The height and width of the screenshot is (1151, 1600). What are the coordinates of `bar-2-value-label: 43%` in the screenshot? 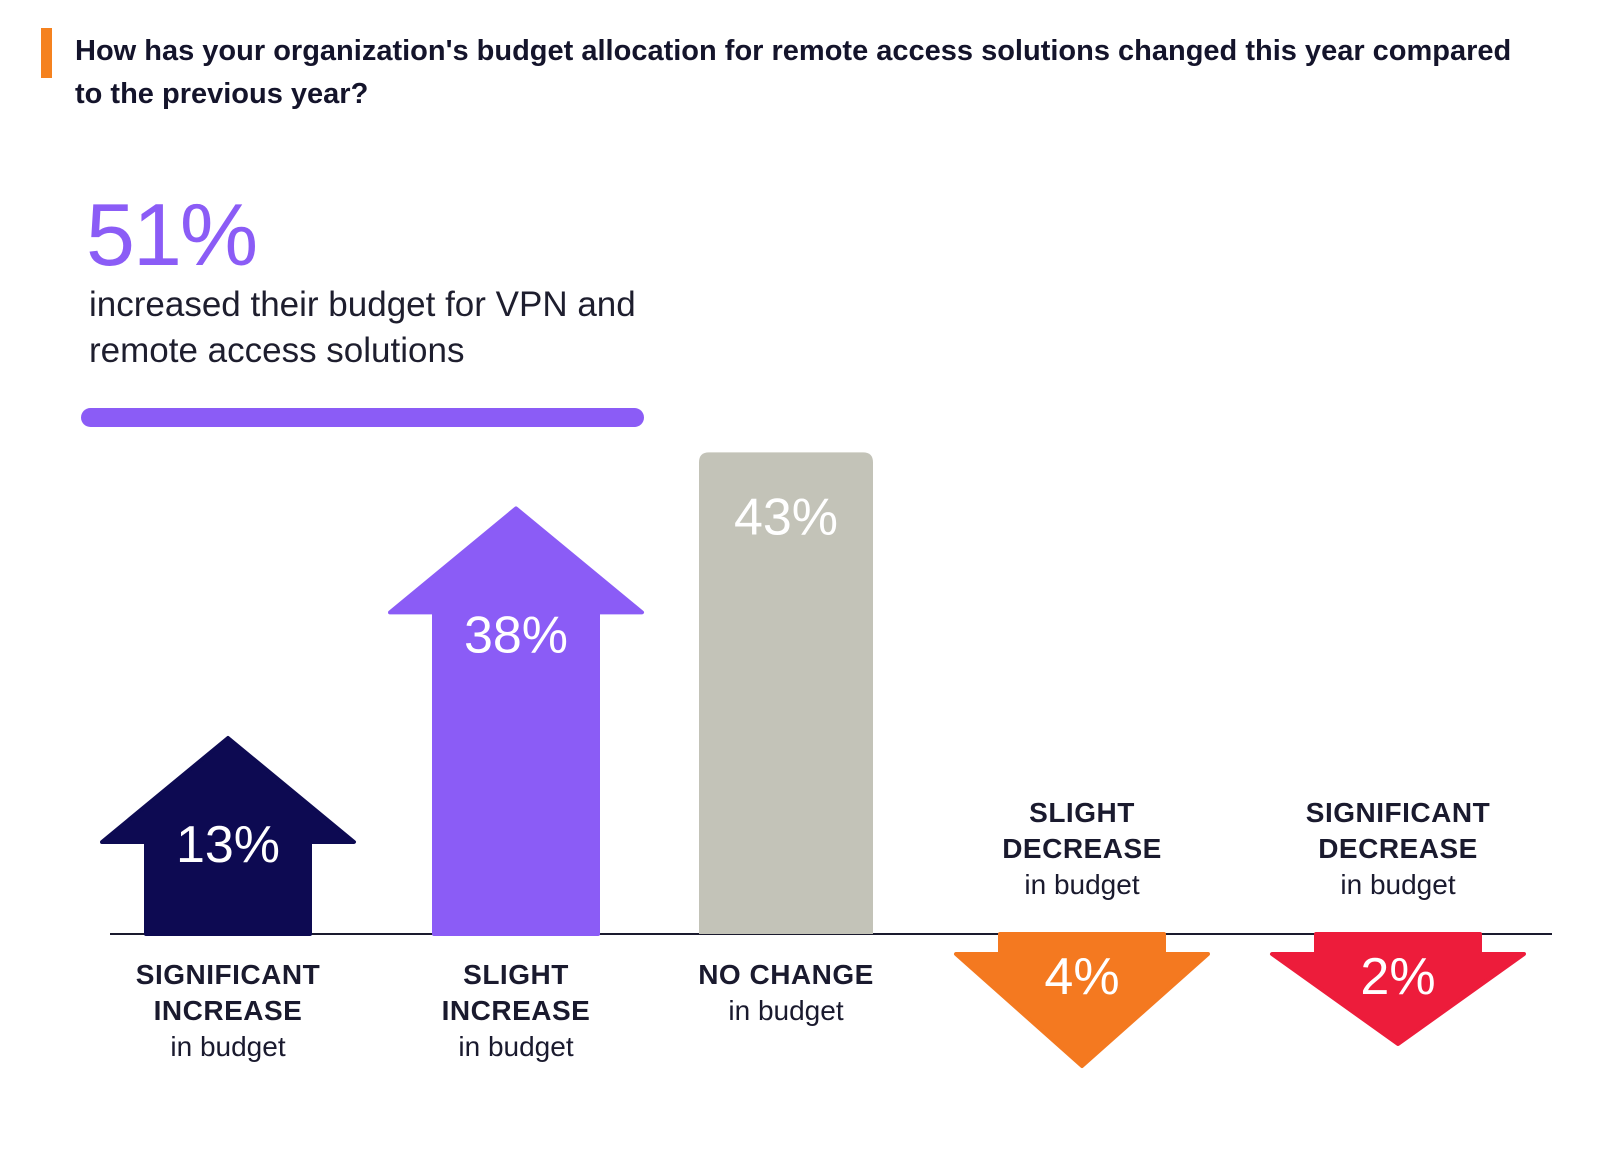 It's located at (786, 517).